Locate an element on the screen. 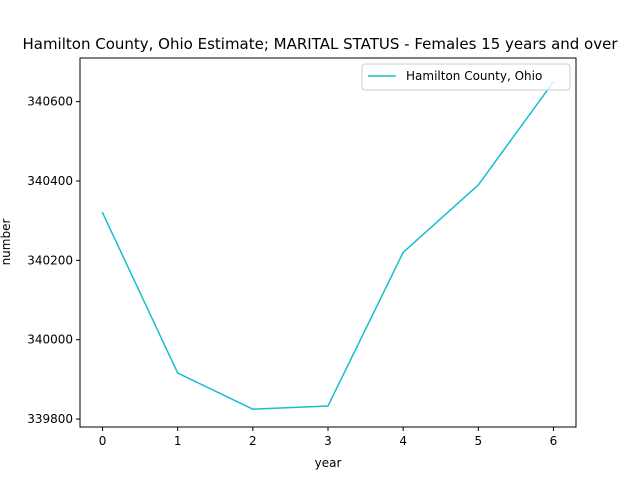 This screenshot has width=640, height=480. x-axis-label: year is located at coordinates (328, 463).